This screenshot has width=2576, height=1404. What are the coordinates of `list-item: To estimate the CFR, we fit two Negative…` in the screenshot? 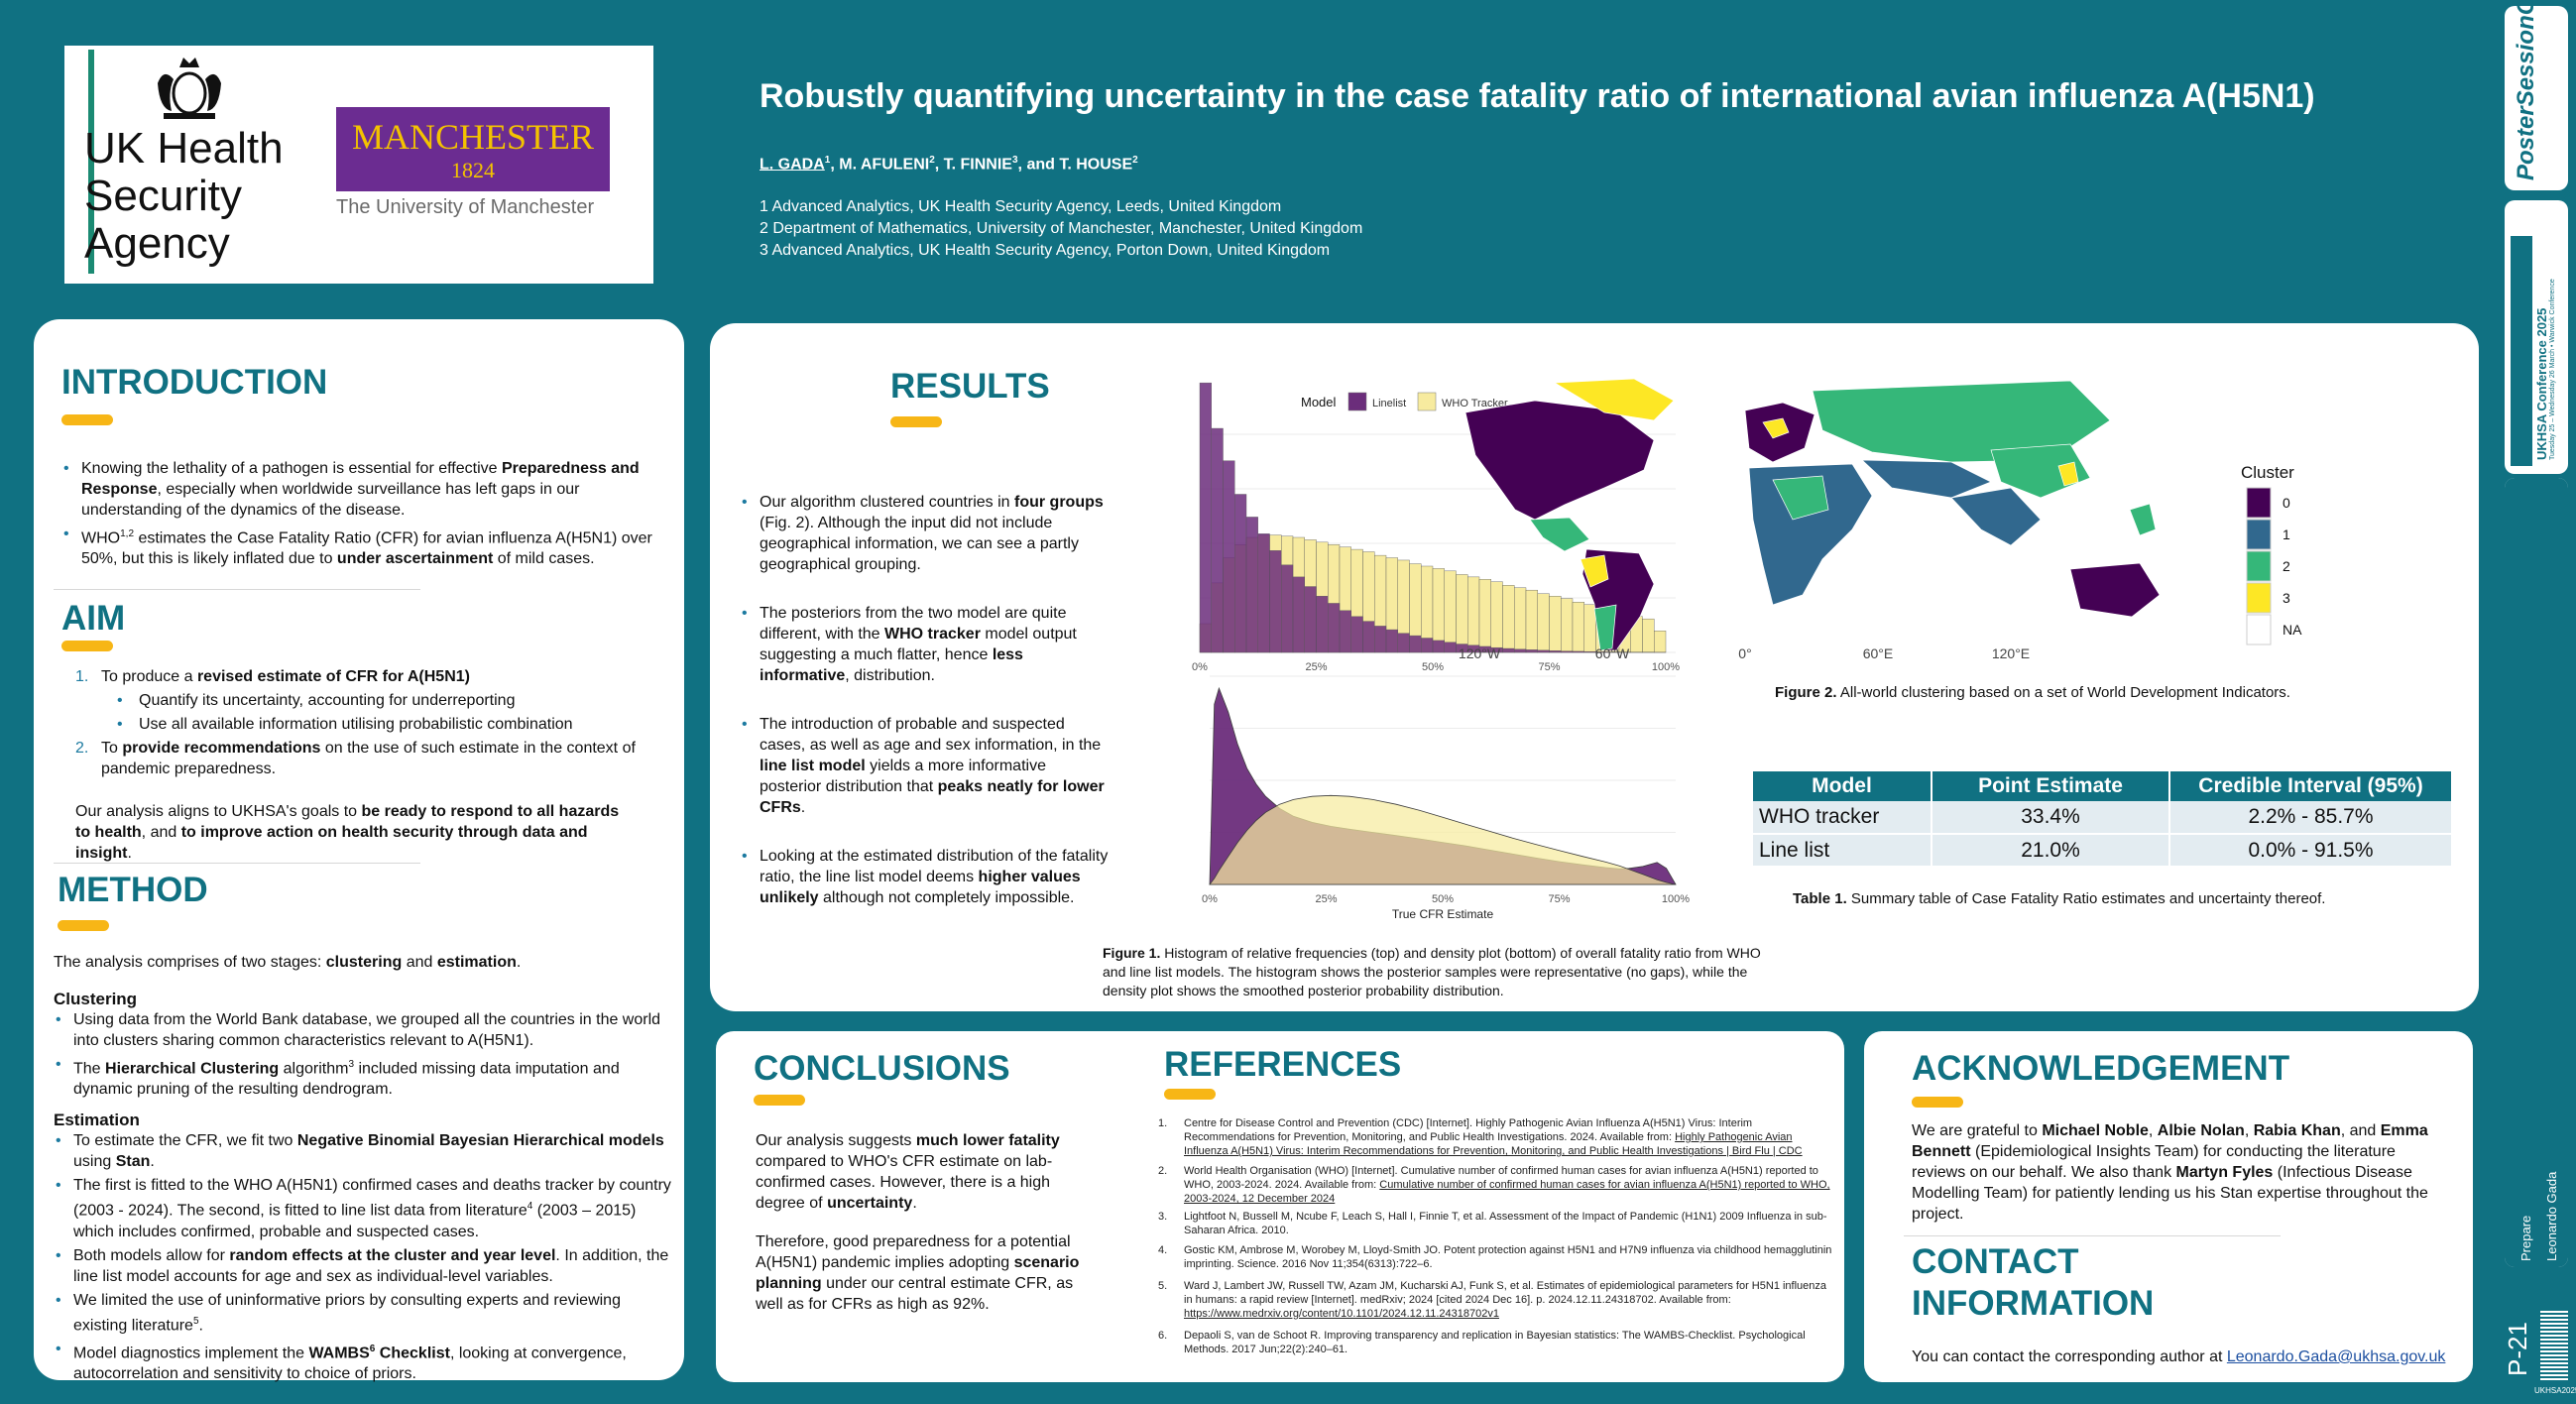 It's located at (363, 1151).